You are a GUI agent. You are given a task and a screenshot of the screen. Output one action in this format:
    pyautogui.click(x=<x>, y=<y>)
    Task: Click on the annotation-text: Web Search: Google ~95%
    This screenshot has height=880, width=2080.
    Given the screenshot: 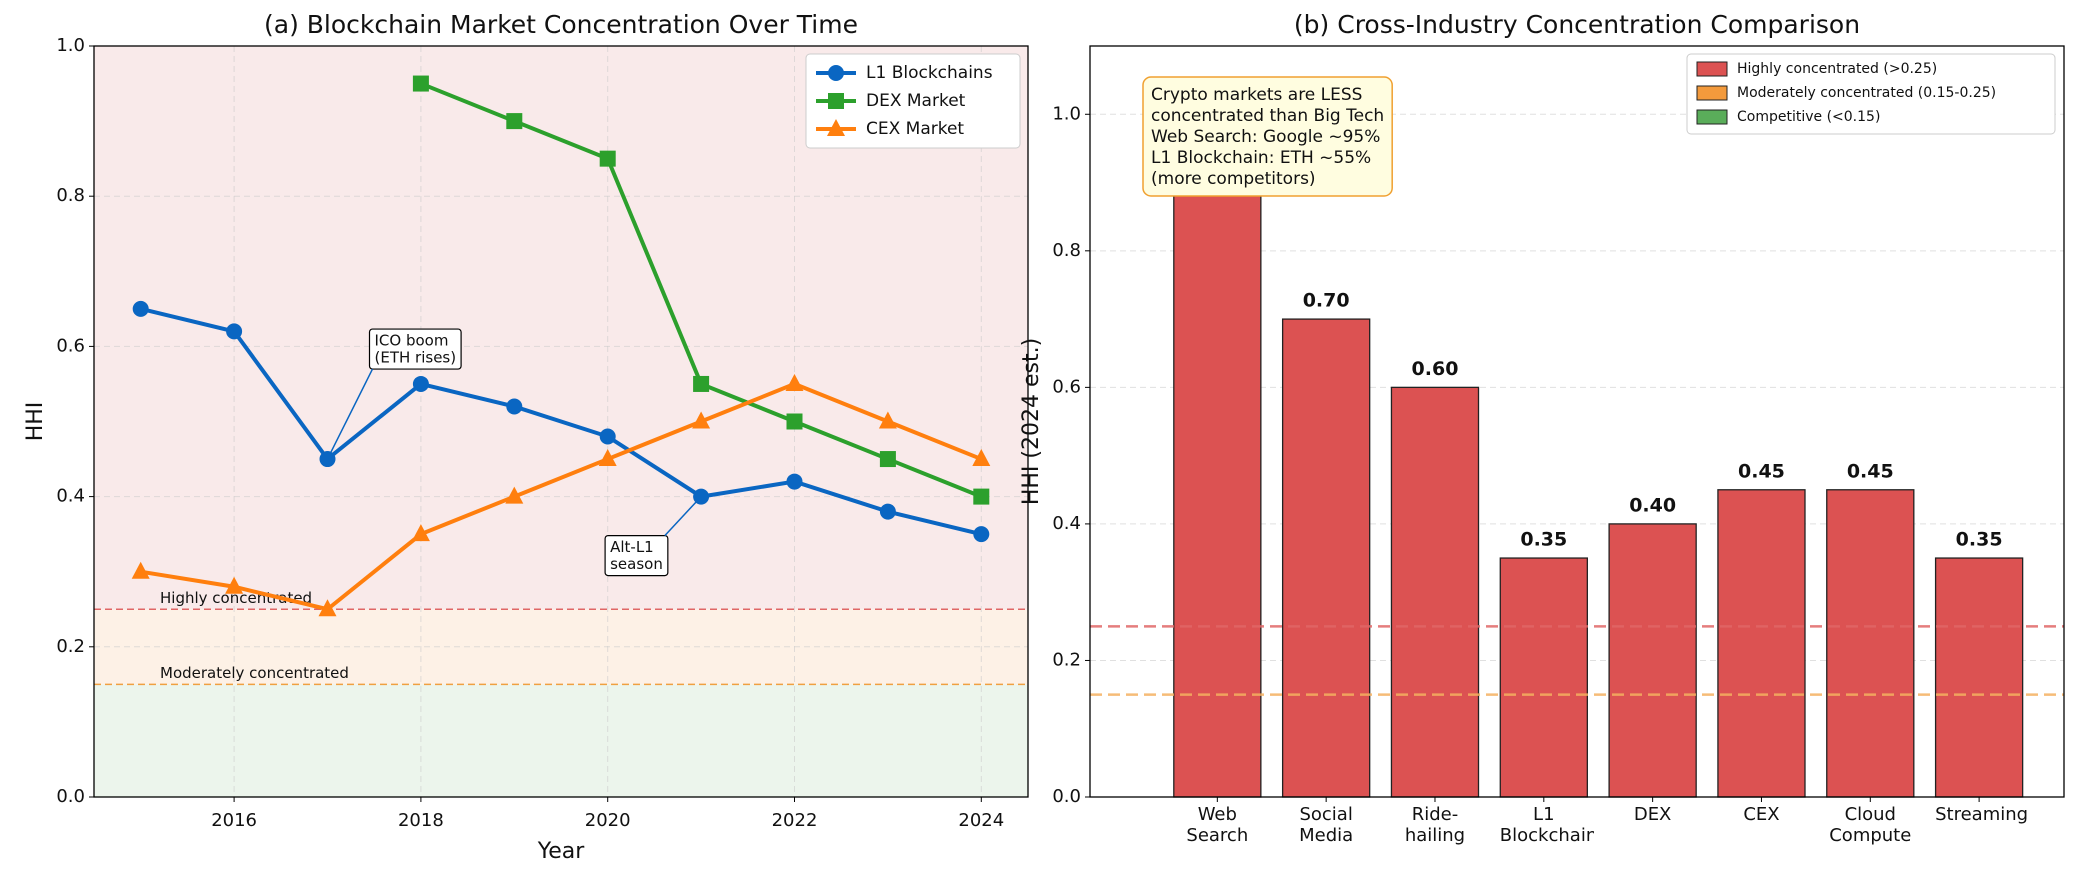 What is the action you would take?
    pyautogui.click(x=1265, y=137)
    